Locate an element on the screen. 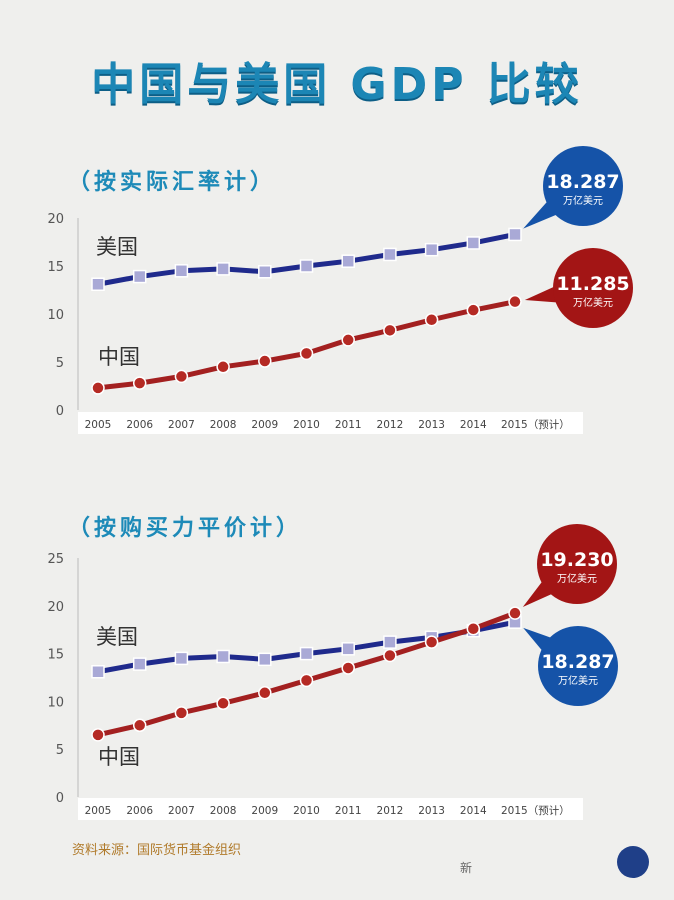 Image resolution: width=674 pixels, height=900 pixels. source-note: 资料来源：国际货币基金组织 is located at coordinates (157, 850).